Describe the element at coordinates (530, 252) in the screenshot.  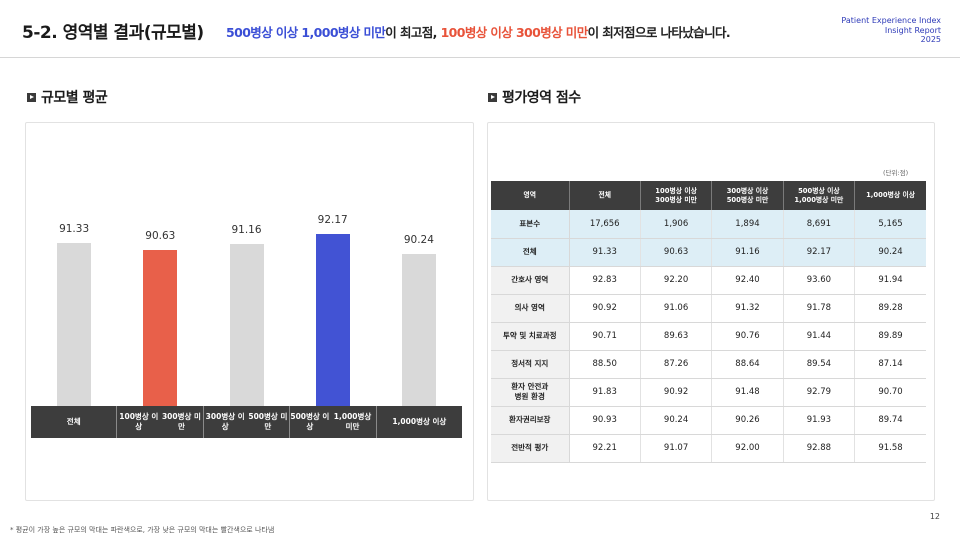
I see `table-row-label: 전체` at that location.